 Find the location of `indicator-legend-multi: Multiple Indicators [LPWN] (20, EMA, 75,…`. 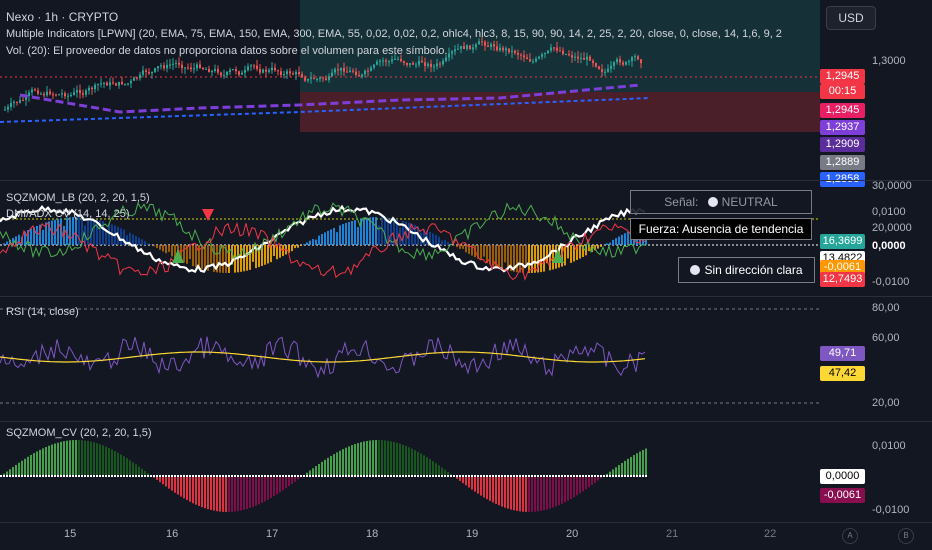

indicator-legend-multi: Multiple Indicators [LPWN] (20, EMA, 75,… is located at coordinates (394, 34).